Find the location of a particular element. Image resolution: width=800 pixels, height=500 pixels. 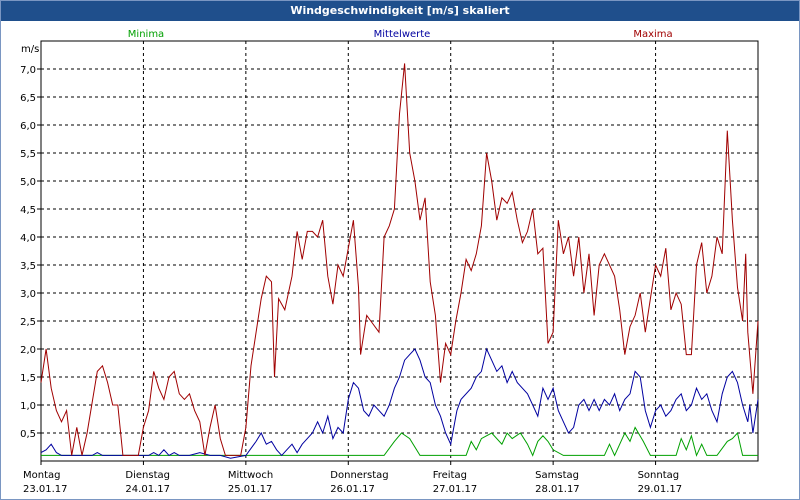

y-axis-label: m/s is located at coordinates (30, 49).